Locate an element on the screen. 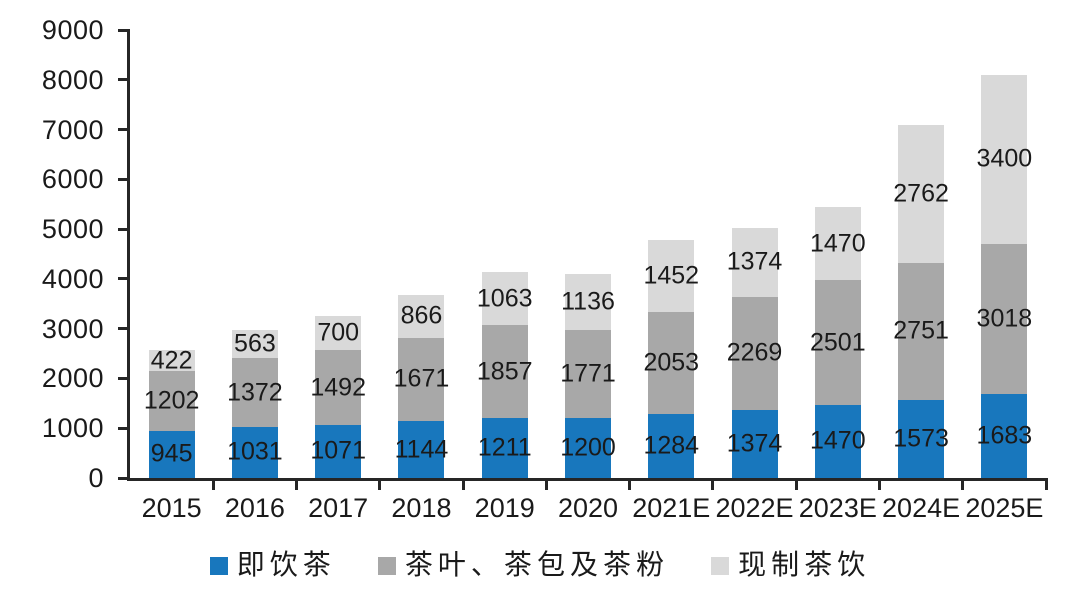 The image size is (1080, 600). x-axis-label: 2018 is located at coordinates (421, 508).